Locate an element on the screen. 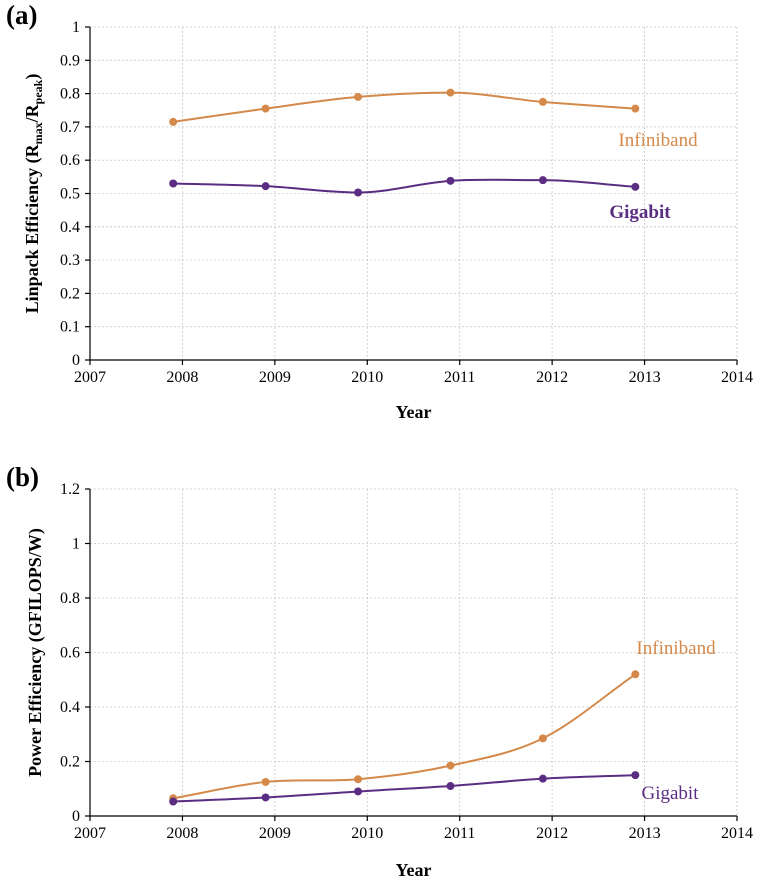  y-label-subscript: max is located at coordinates (38, 133).